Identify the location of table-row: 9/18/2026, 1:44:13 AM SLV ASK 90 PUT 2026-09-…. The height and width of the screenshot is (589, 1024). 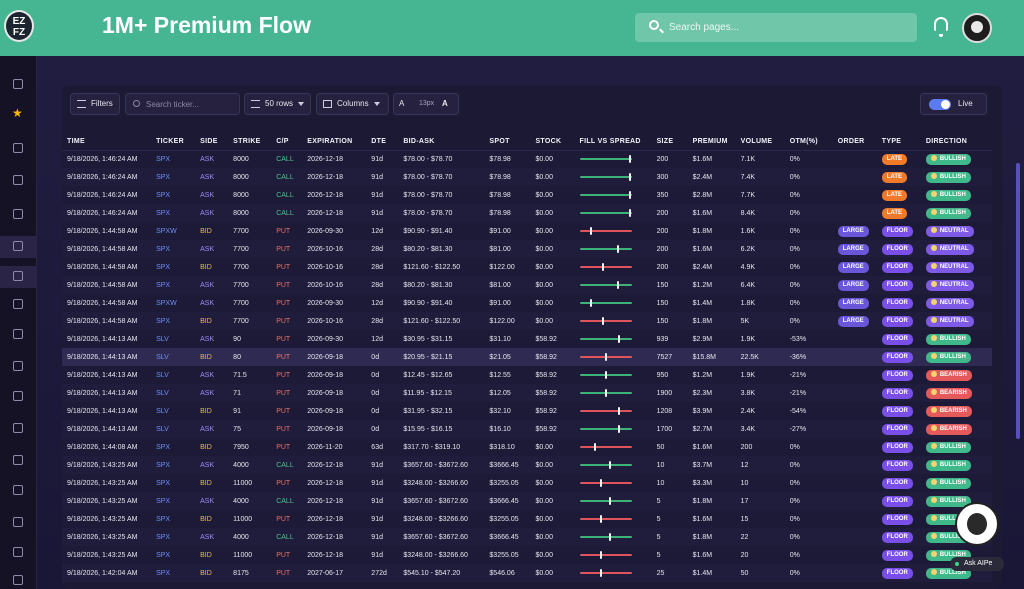
(527, 339).